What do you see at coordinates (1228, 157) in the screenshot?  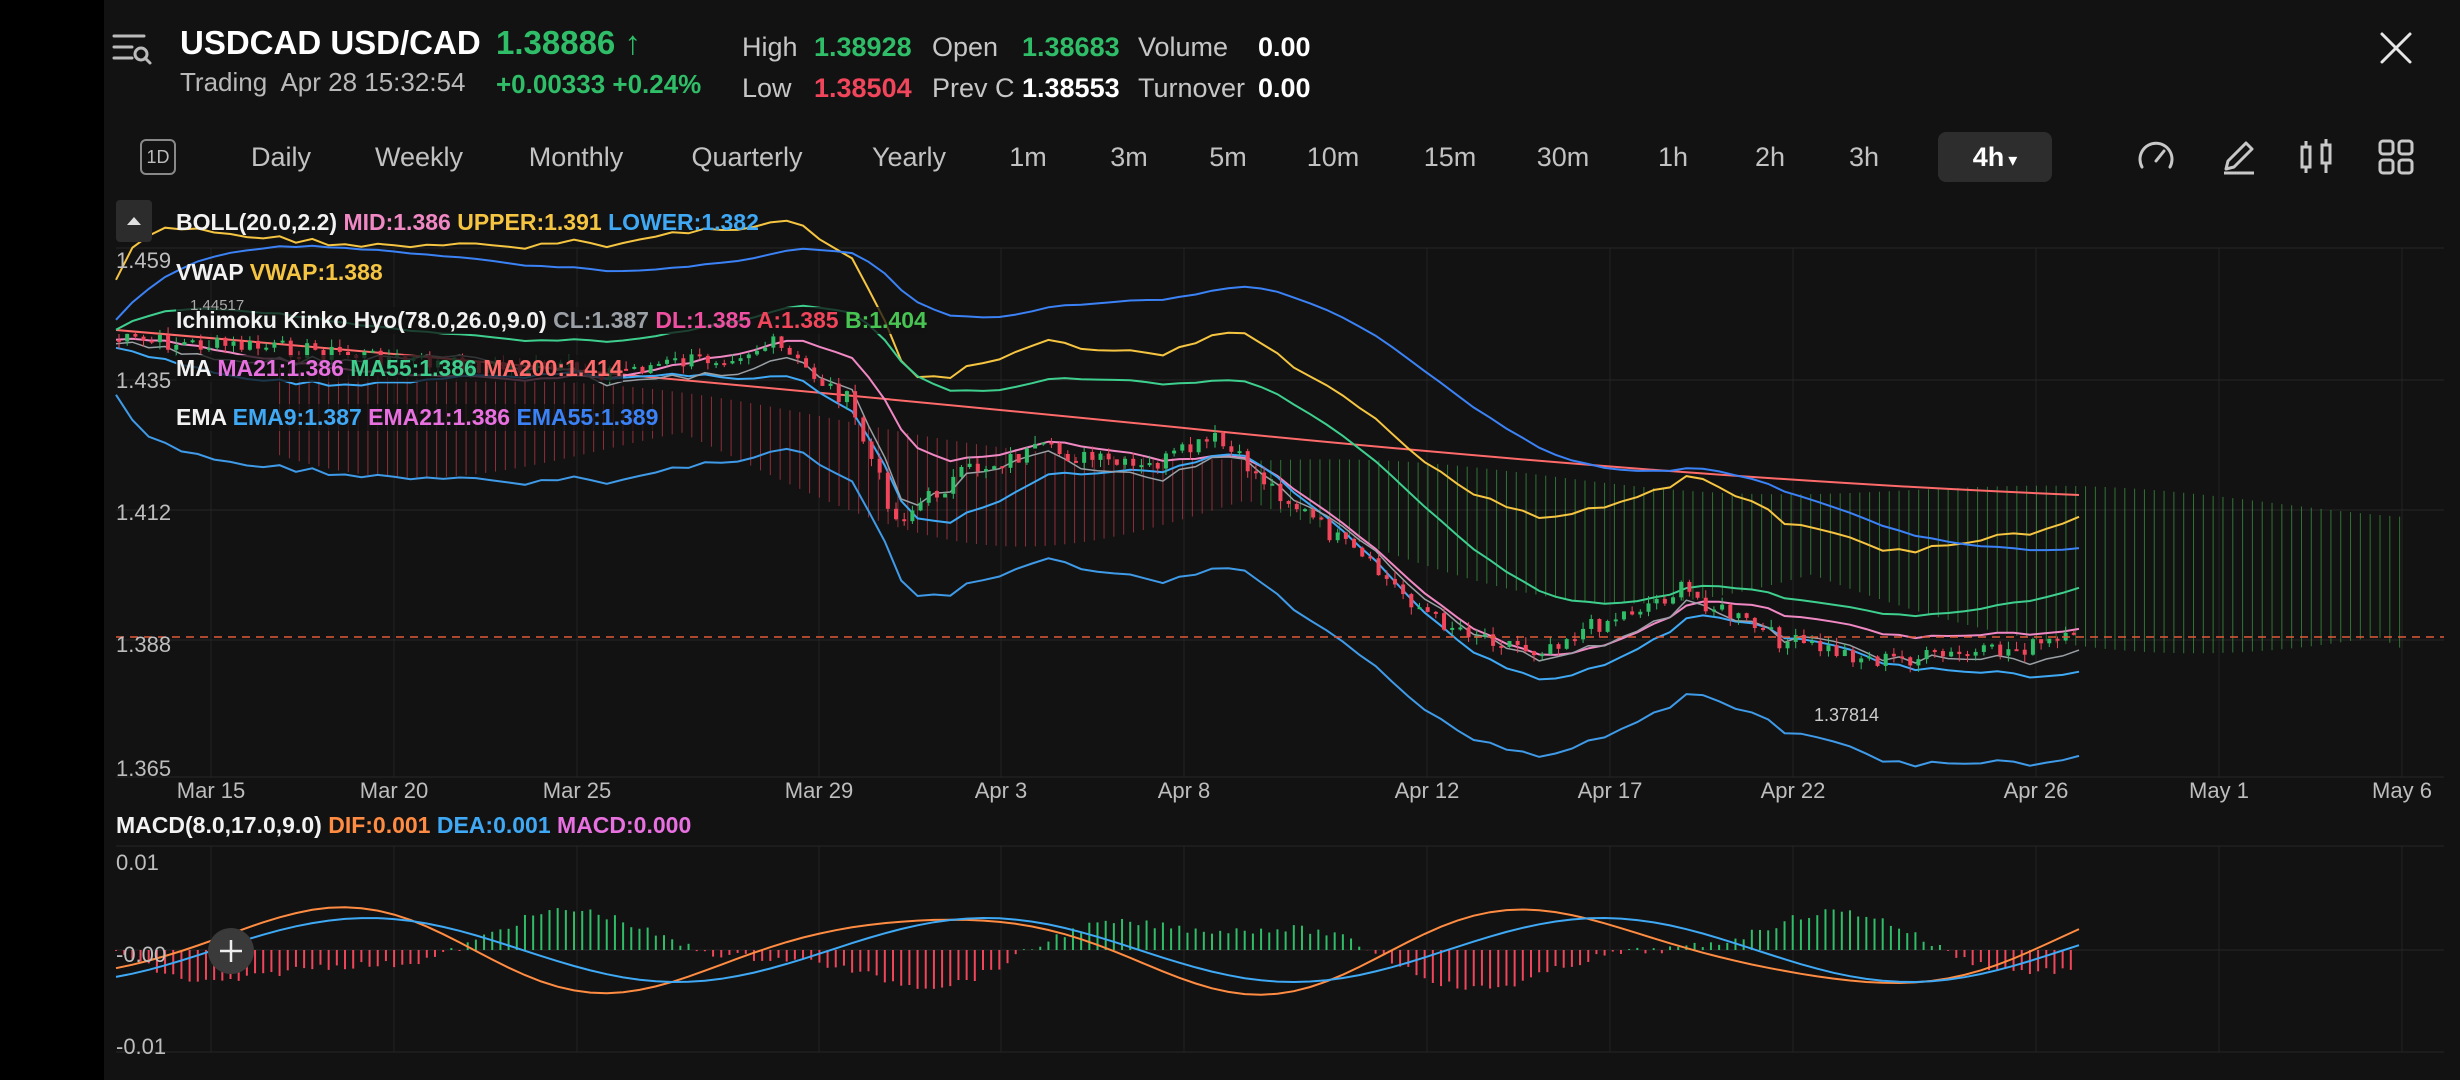 I see `tab-5m: 5m` at bounding box center [1228, 157].